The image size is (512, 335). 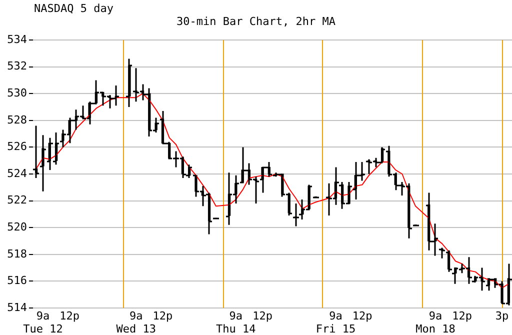 What do you see at coordinates (17, 227) in the screenshot?
I see `y-tick-label: 520` at bounding box center [17, 227].